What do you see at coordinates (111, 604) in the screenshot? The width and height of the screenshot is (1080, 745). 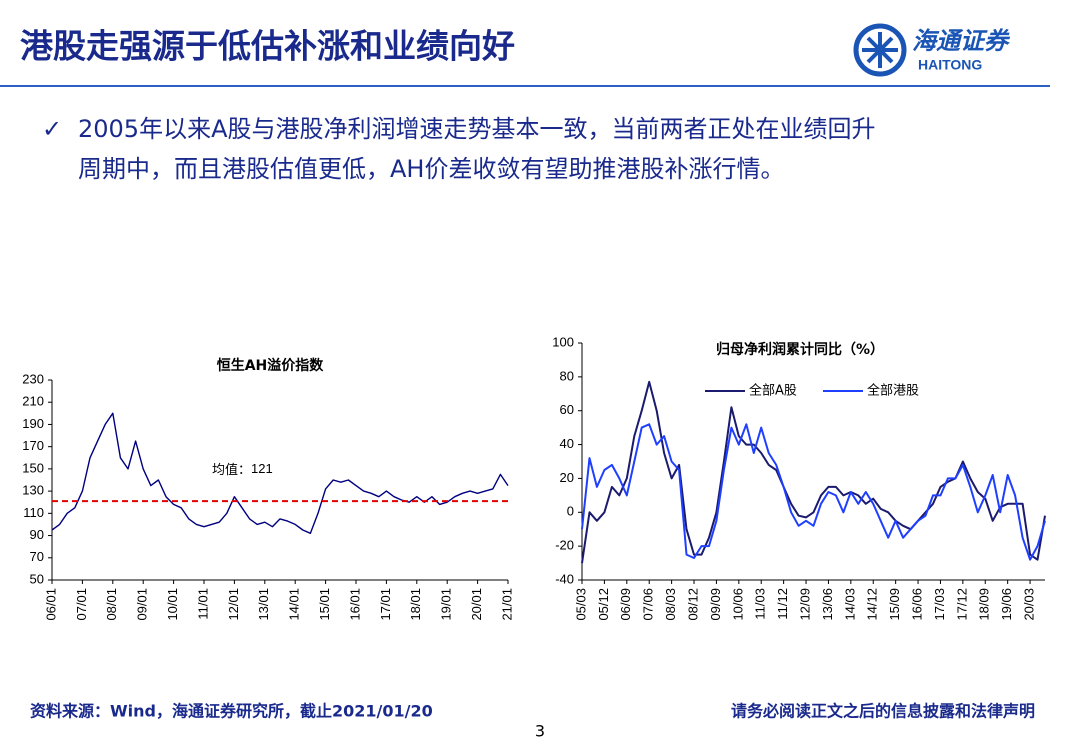 I see `x-tick-label: 08/01` at bounding box center [111, 604].